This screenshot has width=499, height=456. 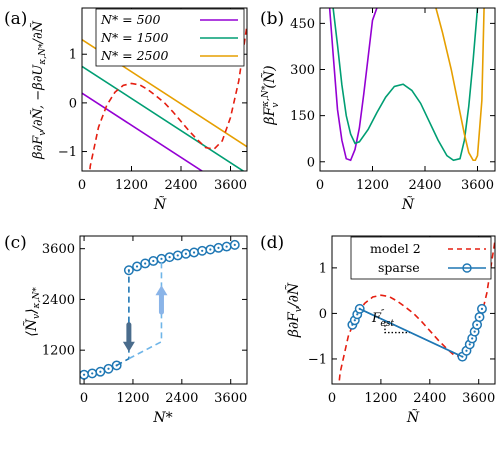 What do you see at coordinates (123, 318) in the screenshot?
I see `series-c-2-line` at bounding box center [123, 318].